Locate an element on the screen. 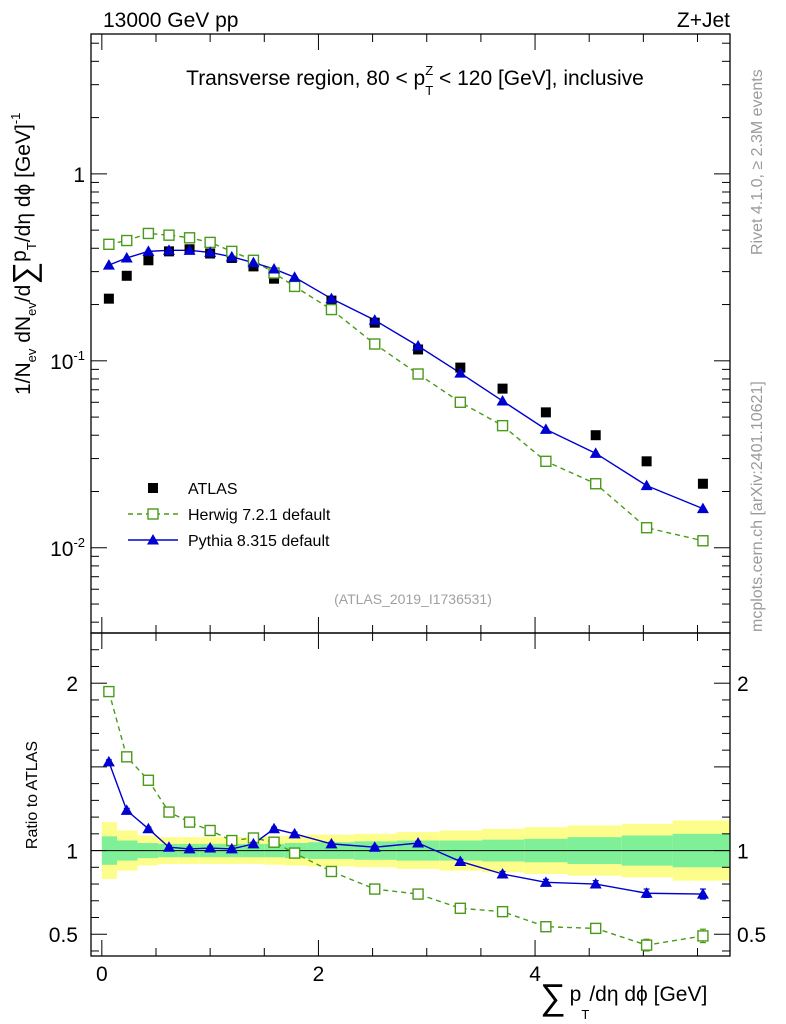 The width and height of the screenshot is (786, 1024). header-energy-label: 13000 GeV pp is located at coordinates (170, 20).